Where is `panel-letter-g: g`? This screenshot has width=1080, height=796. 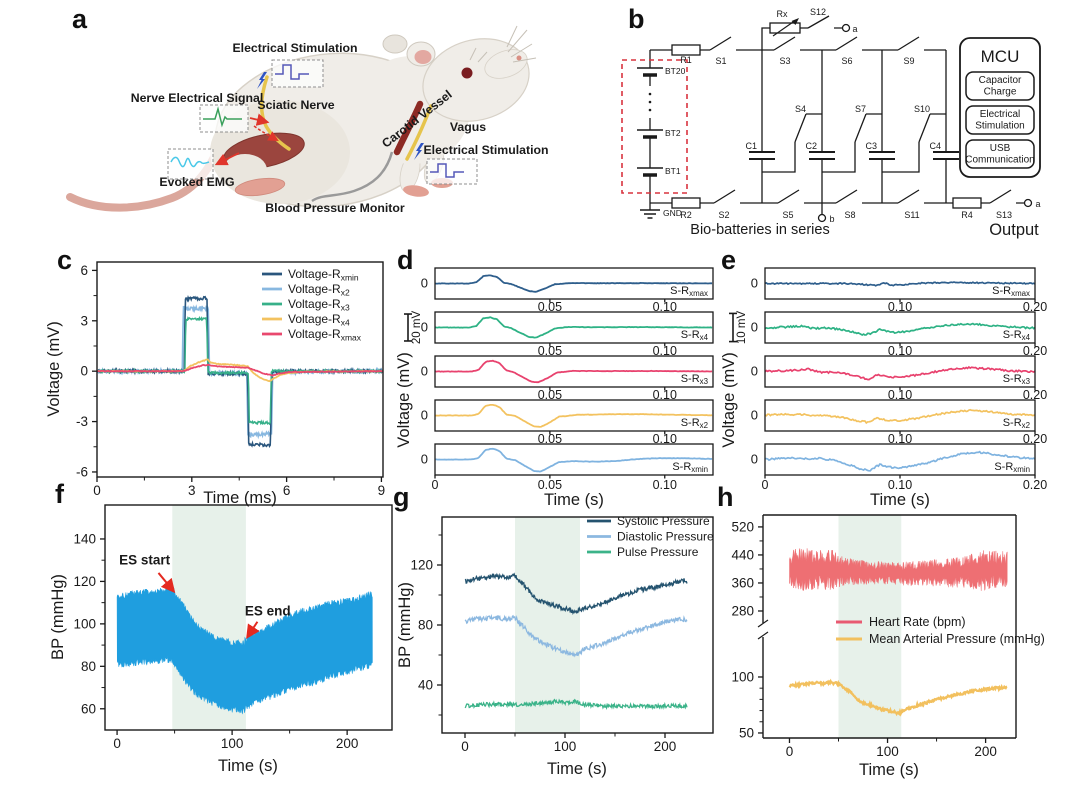
panel-letter-g: g is located at coordinates (401, 497).